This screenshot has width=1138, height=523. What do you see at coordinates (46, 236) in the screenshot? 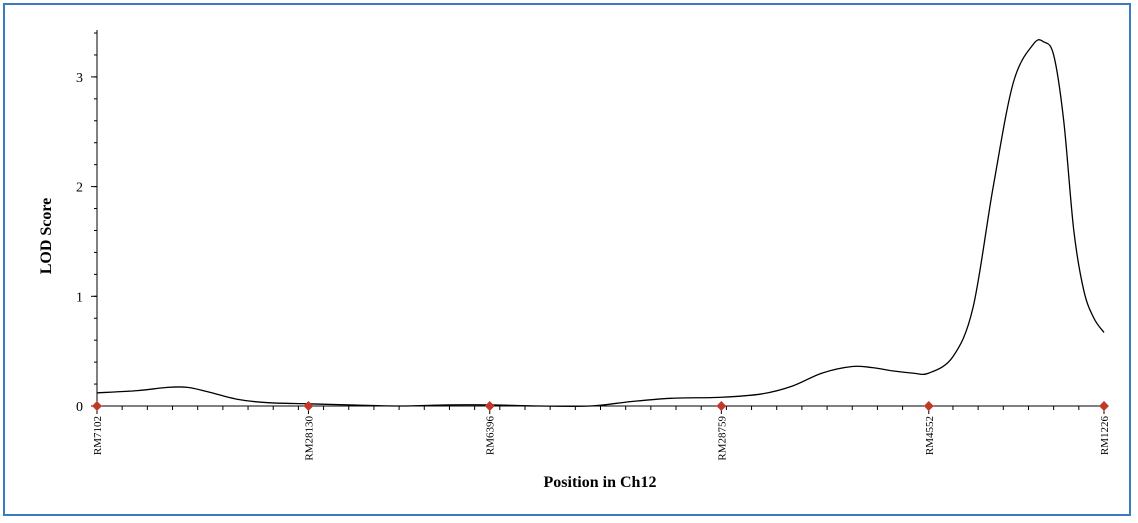
I see `y-axis-title: LOD Score` at bounding box center [46, 236].